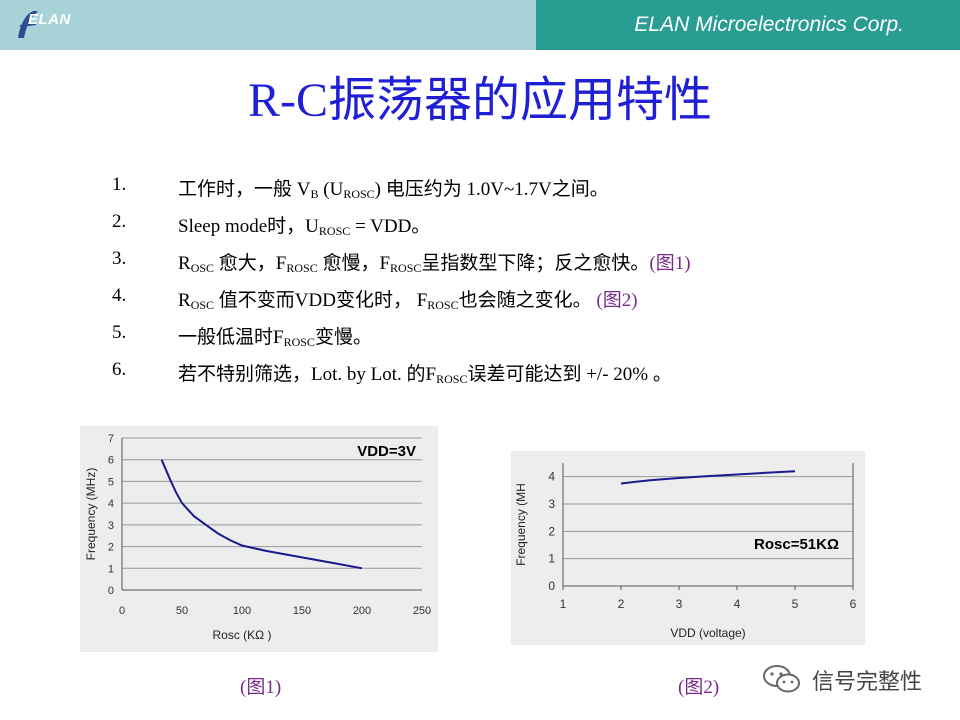 This screenshot has width=960, height=720. What do you see at coordinates (491, 189) in the screenshot?
I see `text-run: ) 电压约为 1.0V~1.7V之间。` at bounding box center [491, 189].